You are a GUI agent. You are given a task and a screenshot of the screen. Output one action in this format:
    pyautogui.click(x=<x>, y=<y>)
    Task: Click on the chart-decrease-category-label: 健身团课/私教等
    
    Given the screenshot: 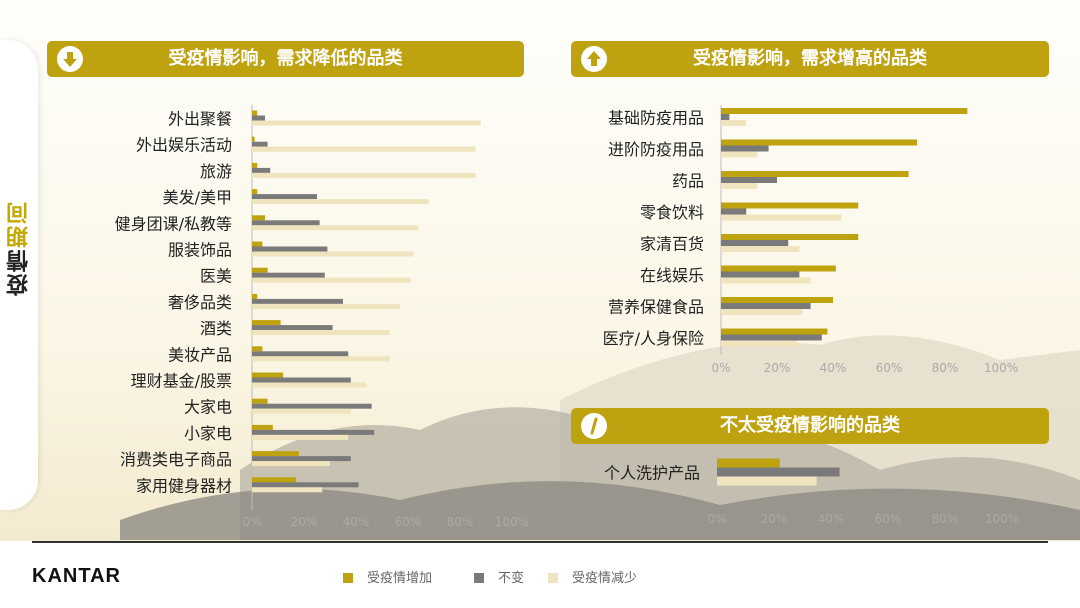 What is the action you would take?
    pyautogui.click(x=173, y=223)
    